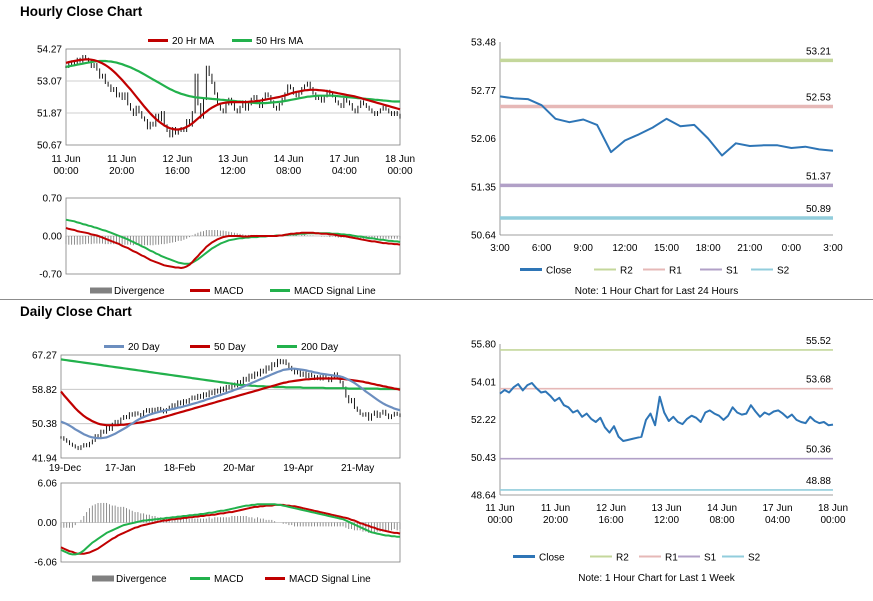 The image size is (873, 601). What do you see at coordinates (230, 347) in the screenshot?
I see `legend-50-day-label: 50 Day` at bounding box center [230, 347].